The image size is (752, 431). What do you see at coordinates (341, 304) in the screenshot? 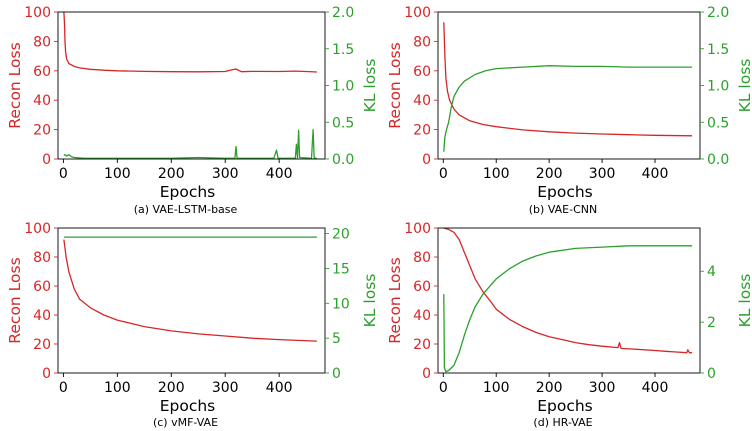
I see `y-right-tick-label: 10` at bounding box center [341, 304].